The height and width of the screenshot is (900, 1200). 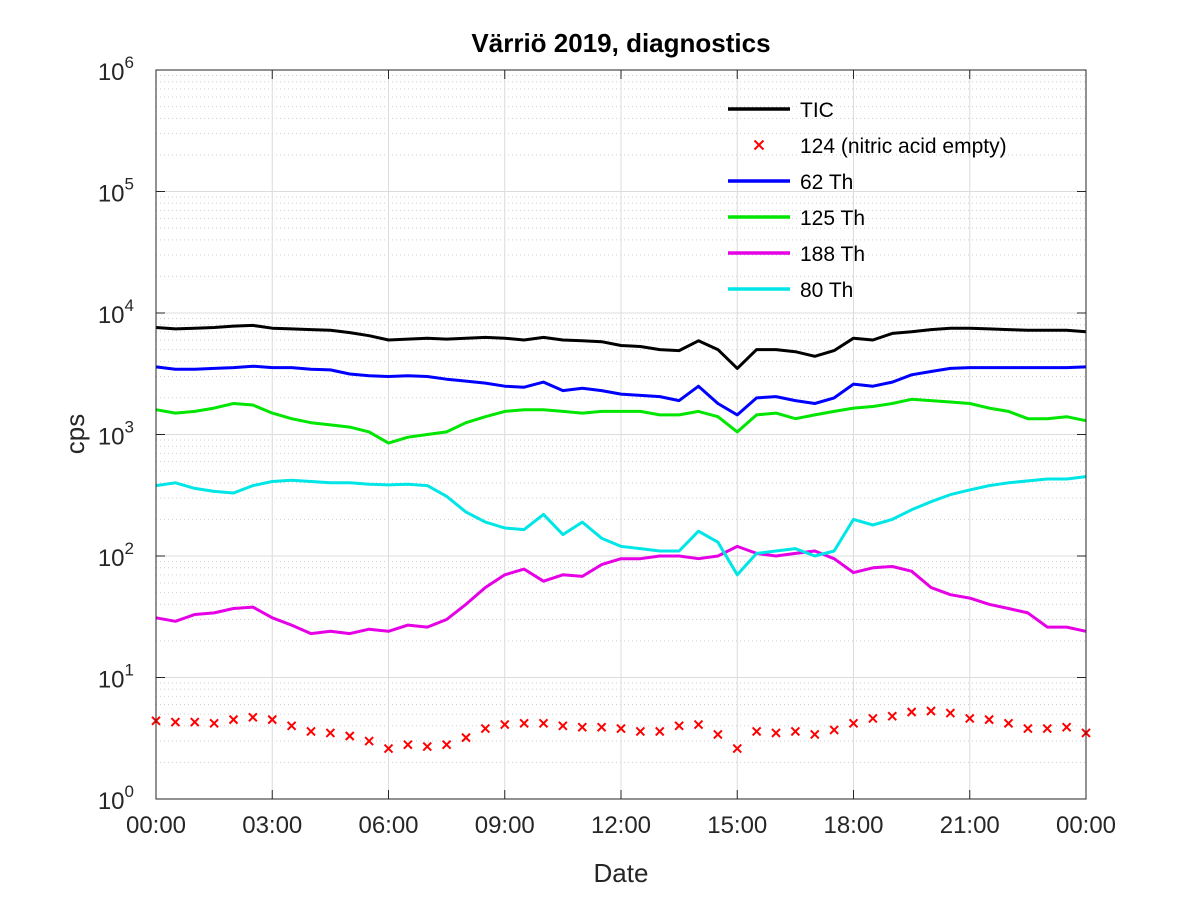 I want to click on legend-label: 125 Th, so click(x=832, y=218).